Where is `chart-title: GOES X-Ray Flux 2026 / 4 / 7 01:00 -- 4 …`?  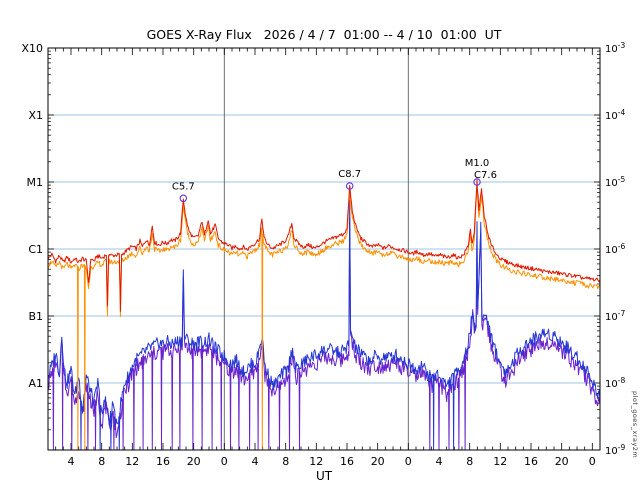
chart-title: GOES X-Ray Flux 2026 / 4 / 7 01:00 -- 4 … is located at coordinates (324, 34).